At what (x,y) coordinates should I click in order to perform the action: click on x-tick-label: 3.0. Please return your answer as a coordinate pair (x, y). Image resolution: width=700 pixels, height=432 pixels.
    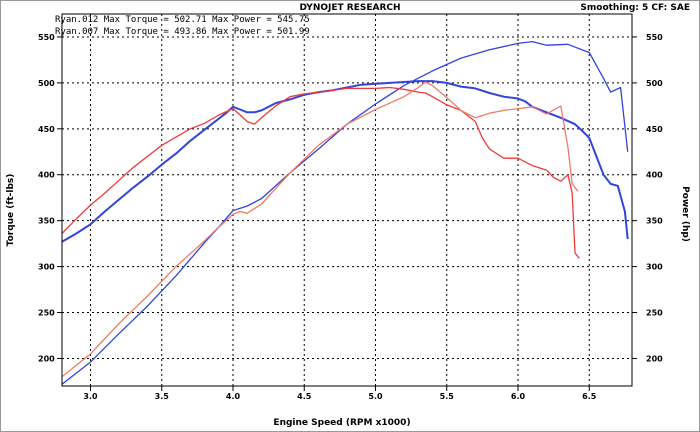
    Looking at the image, I should click on (90, 396).